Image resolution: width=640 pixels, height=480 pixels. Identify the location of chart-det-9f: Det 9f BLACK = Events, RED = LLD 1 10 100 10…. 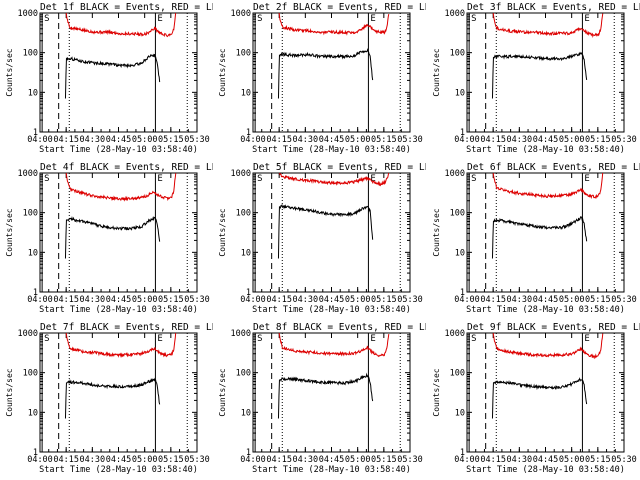
(536, 398).